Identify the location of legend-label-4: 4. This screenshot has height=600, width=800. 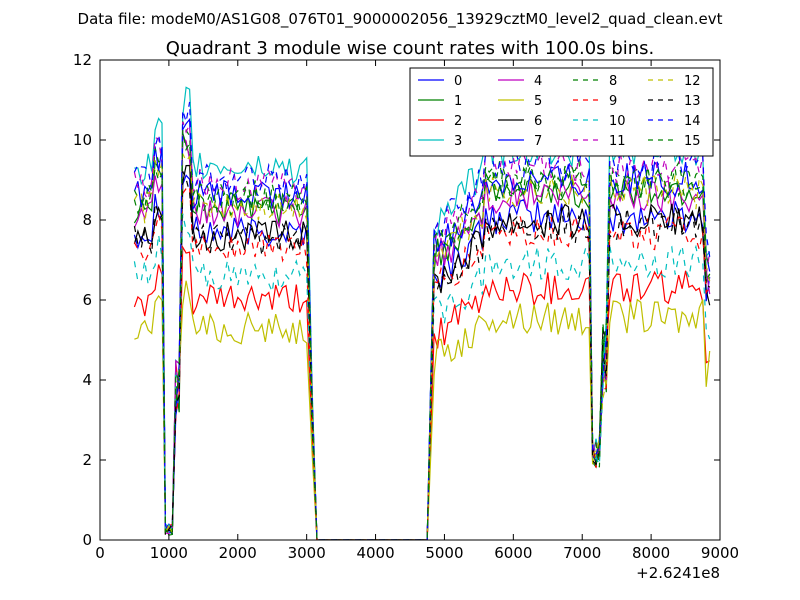
(538, 81).